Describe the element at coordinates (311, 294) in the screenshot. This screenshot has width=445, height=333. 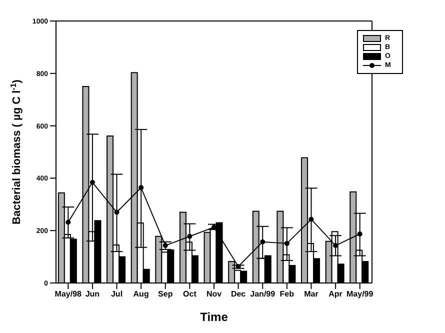
I see `x-tick-label: Mar` at that location.